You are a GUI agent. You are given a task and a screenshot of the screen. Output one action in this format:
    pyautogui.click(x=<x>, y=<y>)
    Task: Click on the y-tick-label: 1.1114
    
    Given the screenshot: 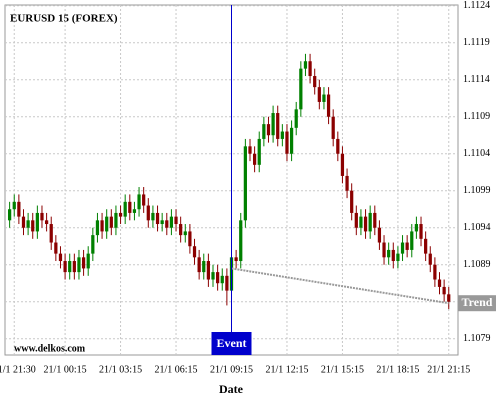 What is the action you would take?
    pyautogui.click(x=476, y=79)
    